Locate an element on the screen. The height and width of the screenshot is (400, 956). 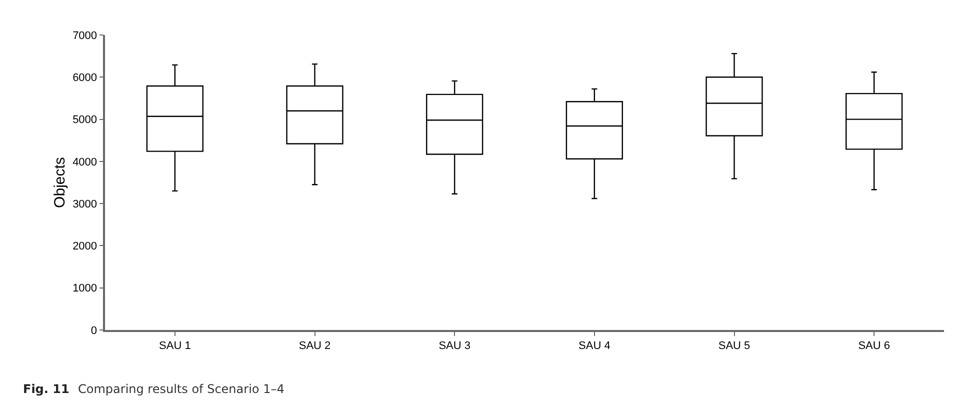
y-tick-label: 4000 is located at coordinates (85, 162).